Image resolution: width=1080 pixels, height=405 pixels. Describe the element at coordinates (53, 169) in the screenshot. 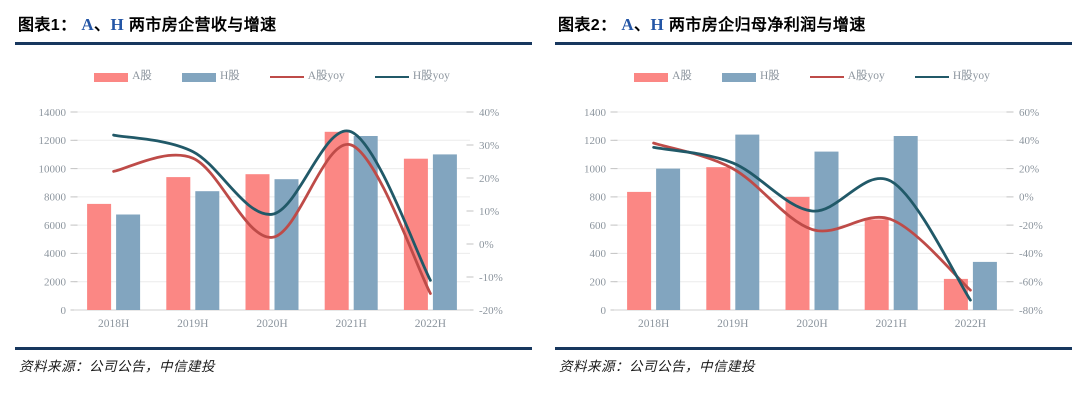

I see `svg-text: 10000` at that location.